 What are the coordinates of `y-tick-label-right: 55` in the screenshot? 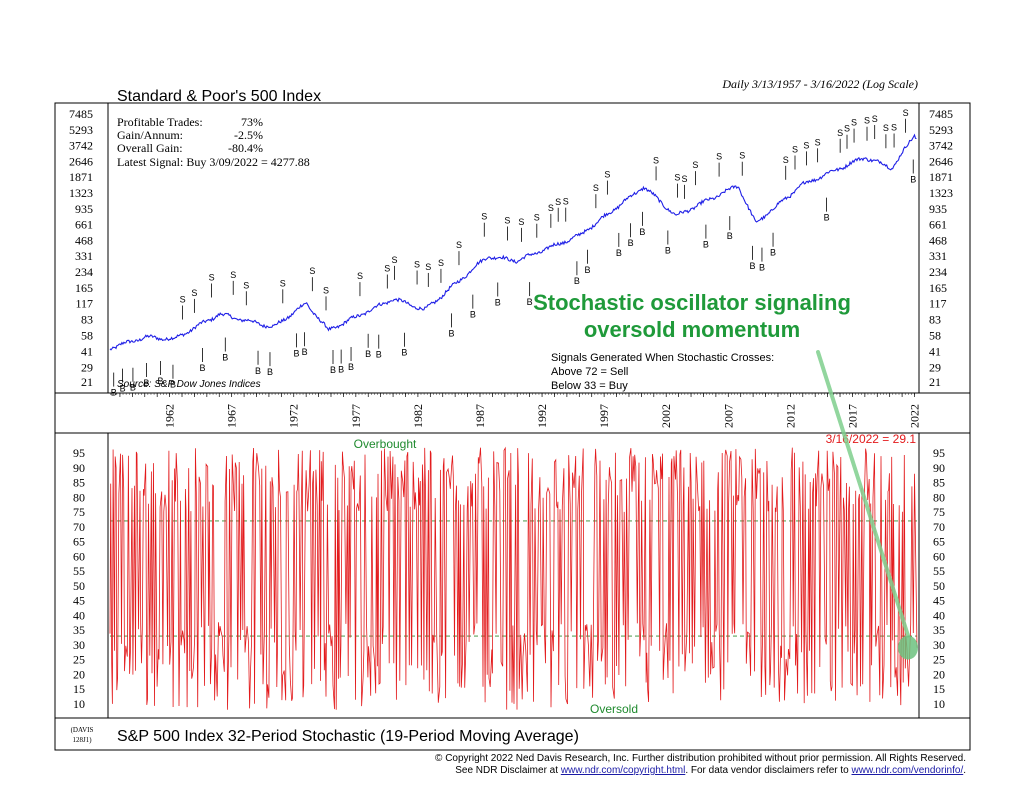 It's located at (939, 571).